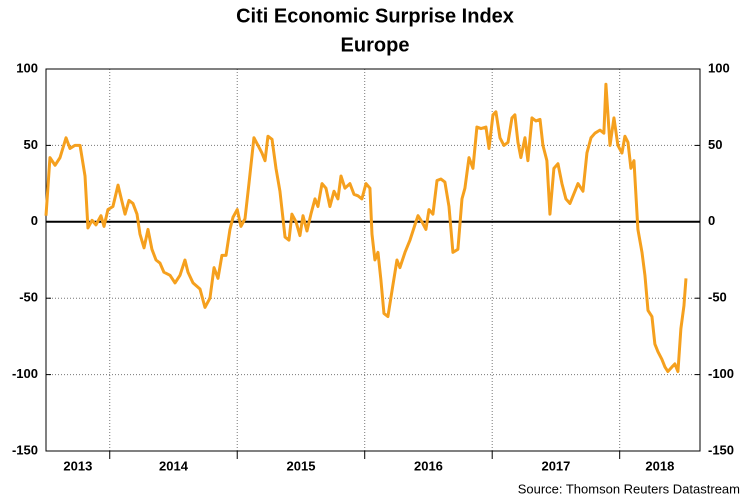  I want to click on y2-tick-label: 0, so click(711, 220).